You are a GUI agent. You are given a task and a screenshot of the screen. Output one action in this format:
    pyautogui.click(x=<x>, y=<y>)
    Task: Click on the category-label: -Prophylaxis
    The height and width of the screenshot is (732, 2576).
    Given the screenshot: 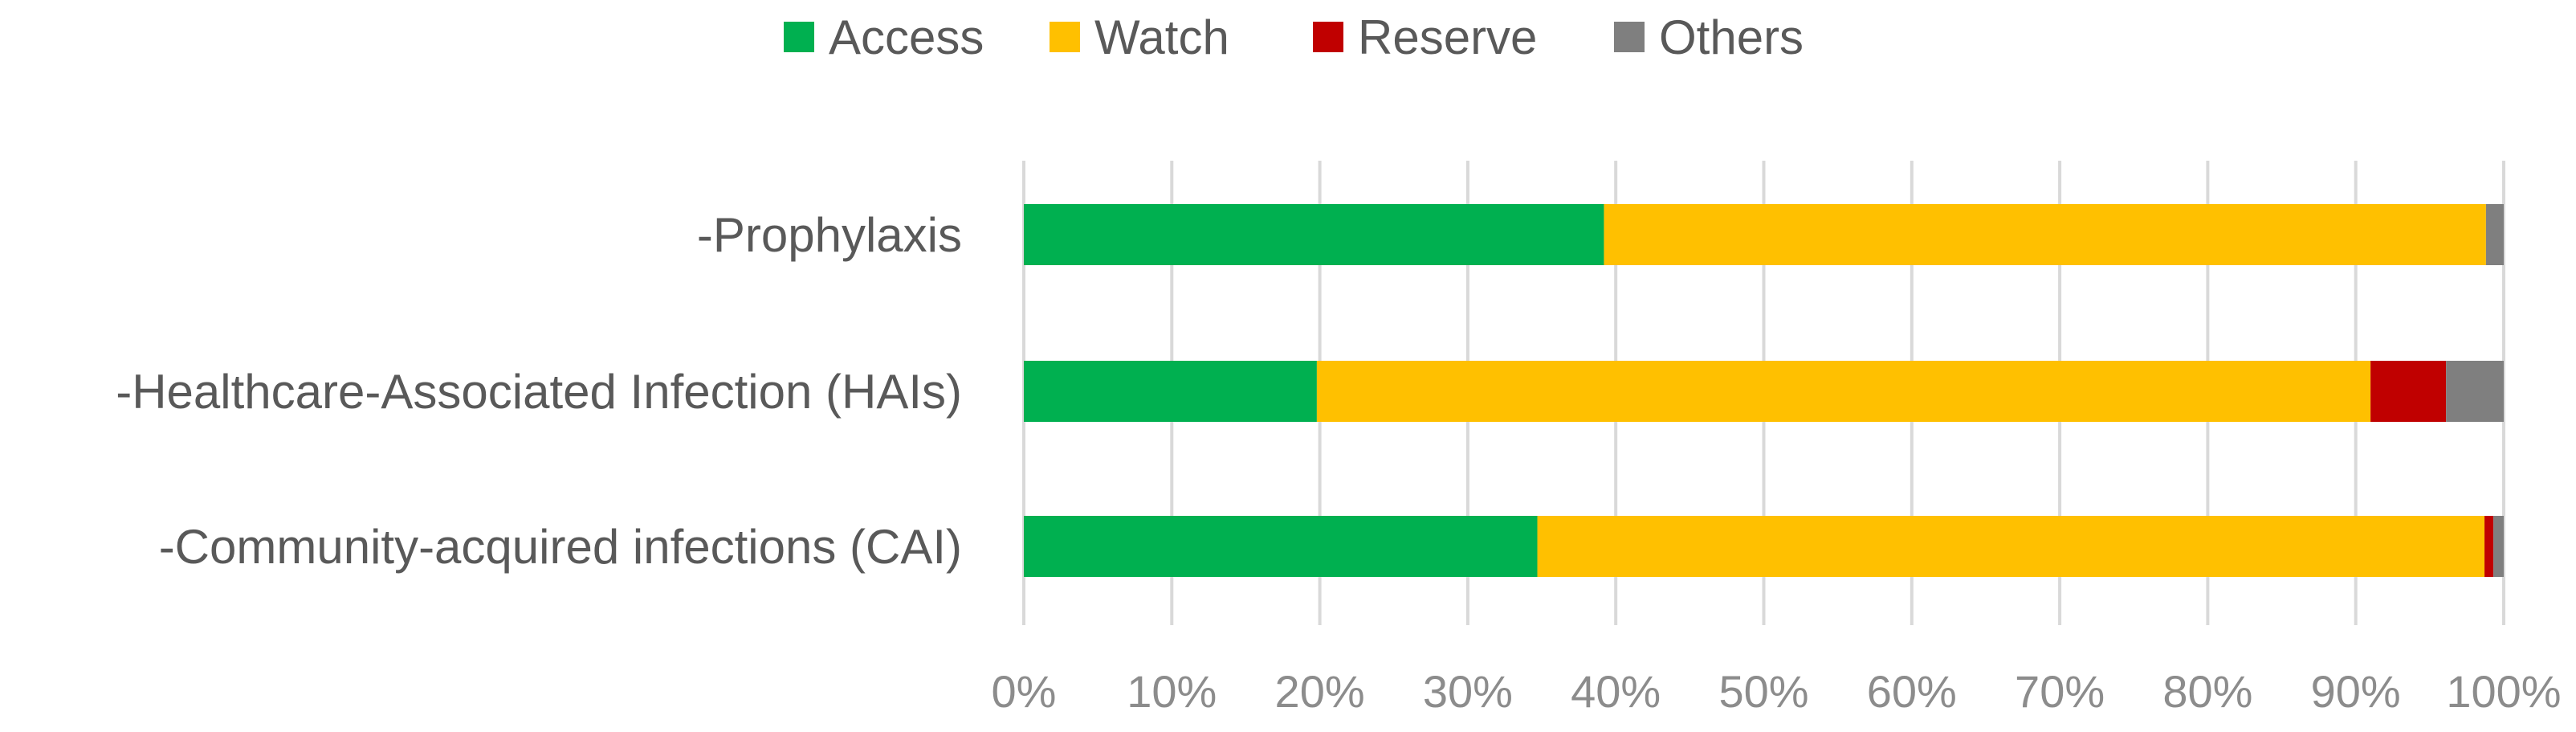 What is the action you would take?
    pyautogui.click(x=829, y=235)
    